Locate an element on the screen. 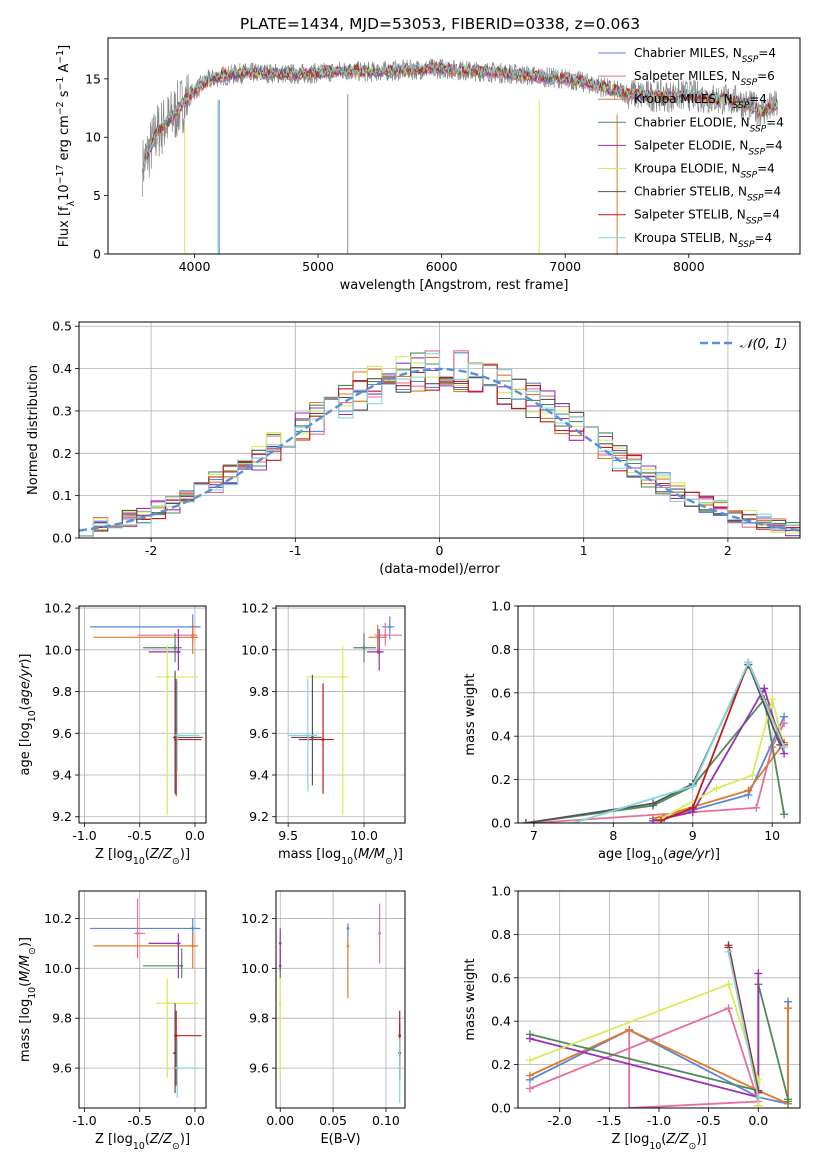  y-tick-label: 9.2 is located at coordinates (62, 816).